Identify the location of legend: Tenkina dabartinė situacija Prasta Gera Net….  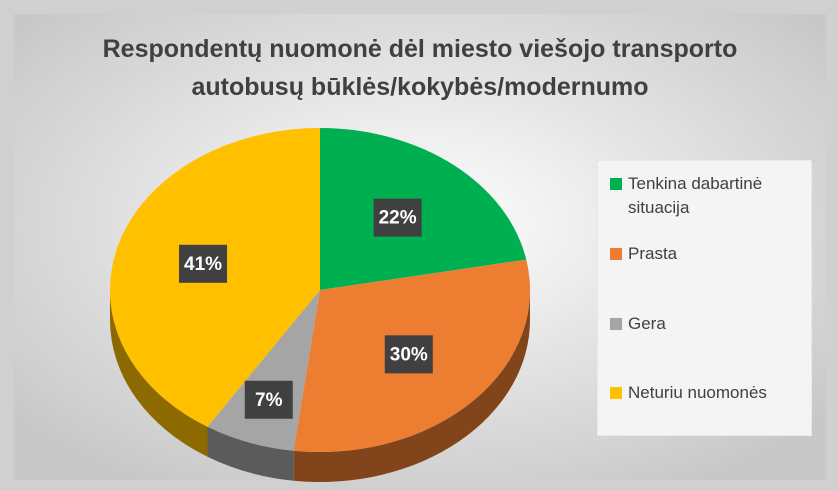
(704, 298).